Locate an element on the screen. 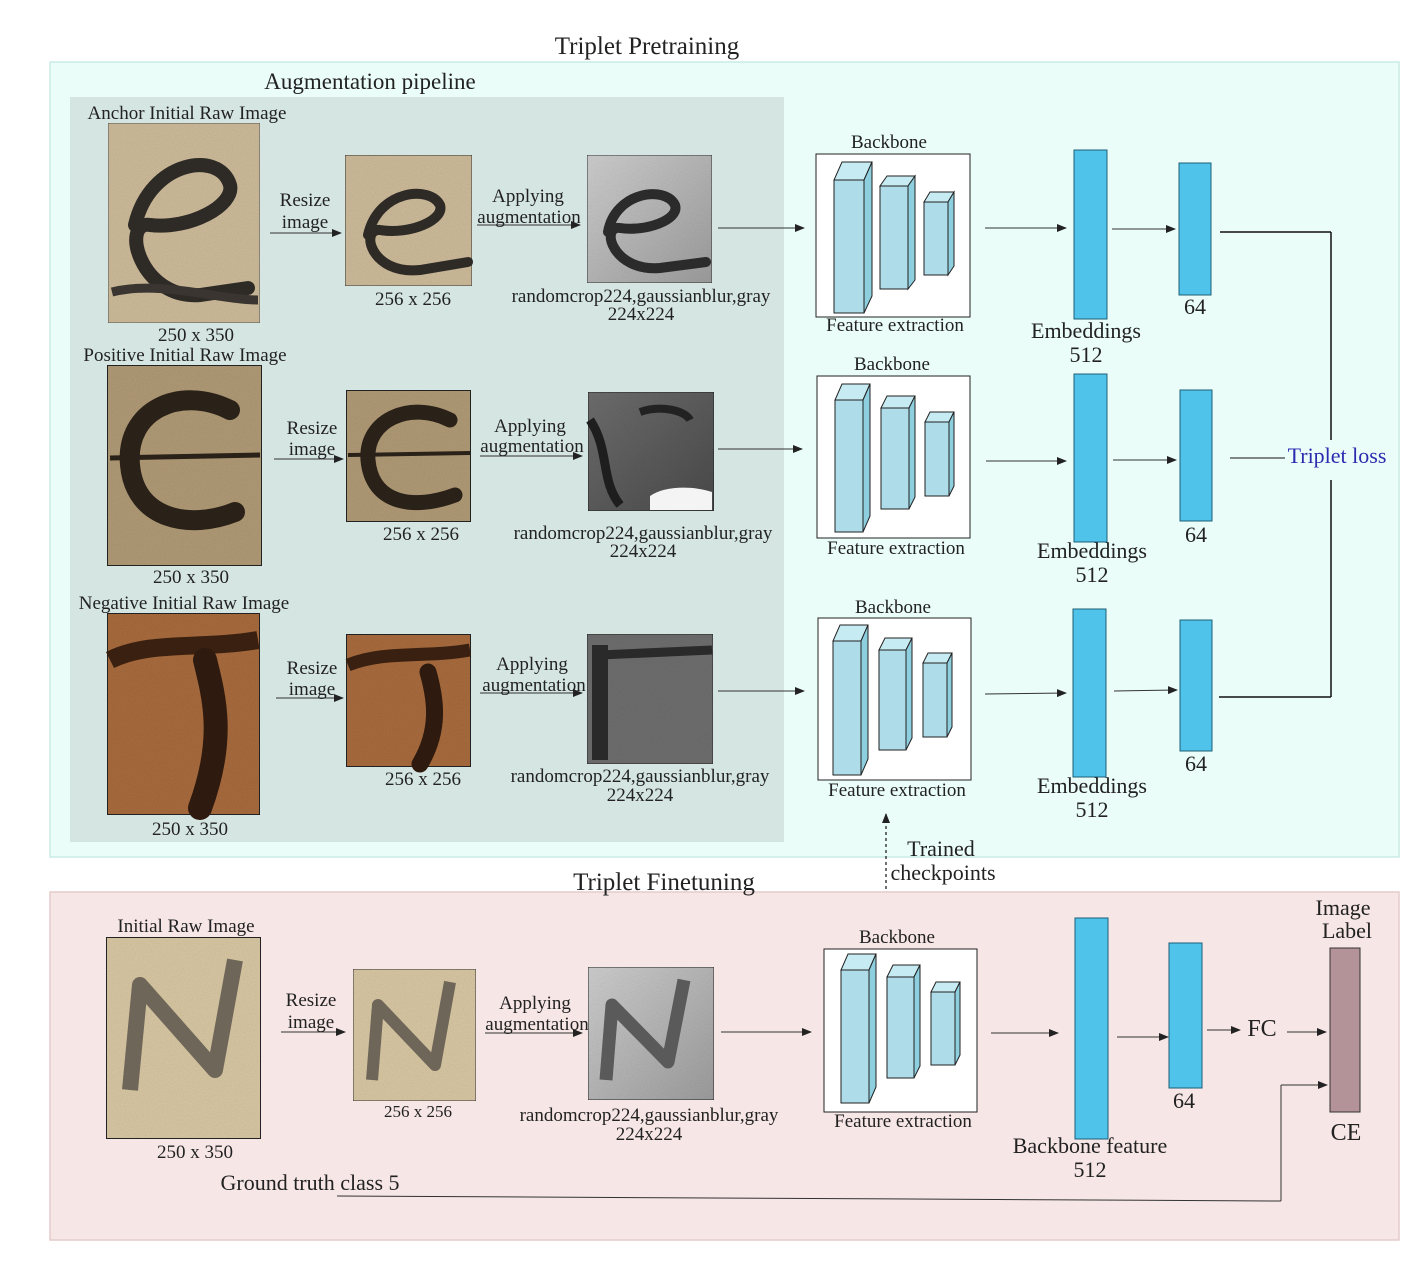  negative-embedding-label: Embeddings is located at coordinates (1092, 785).